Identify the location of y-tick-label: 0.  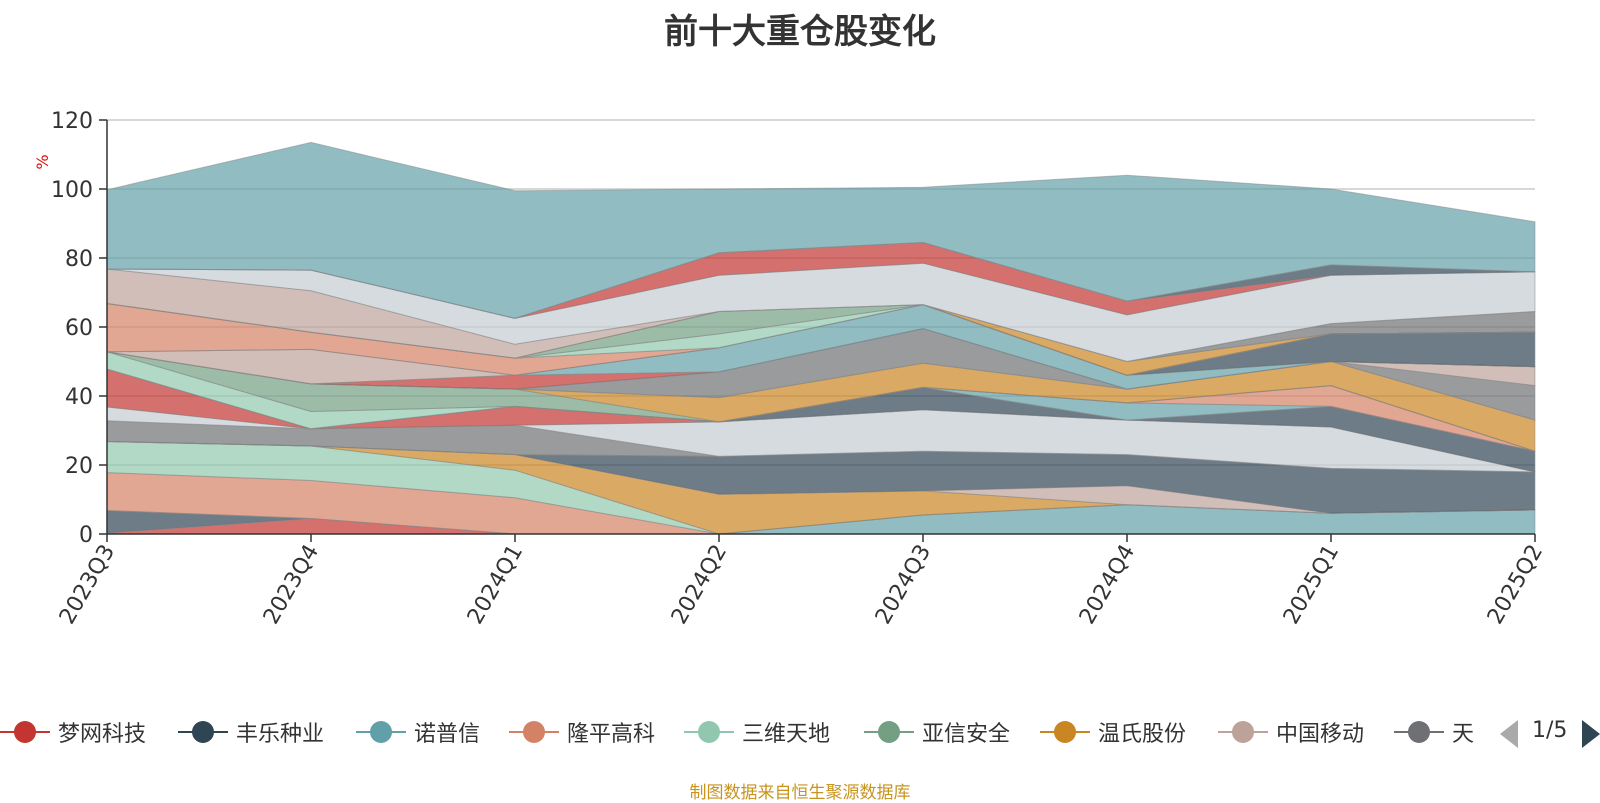
(86, 535).